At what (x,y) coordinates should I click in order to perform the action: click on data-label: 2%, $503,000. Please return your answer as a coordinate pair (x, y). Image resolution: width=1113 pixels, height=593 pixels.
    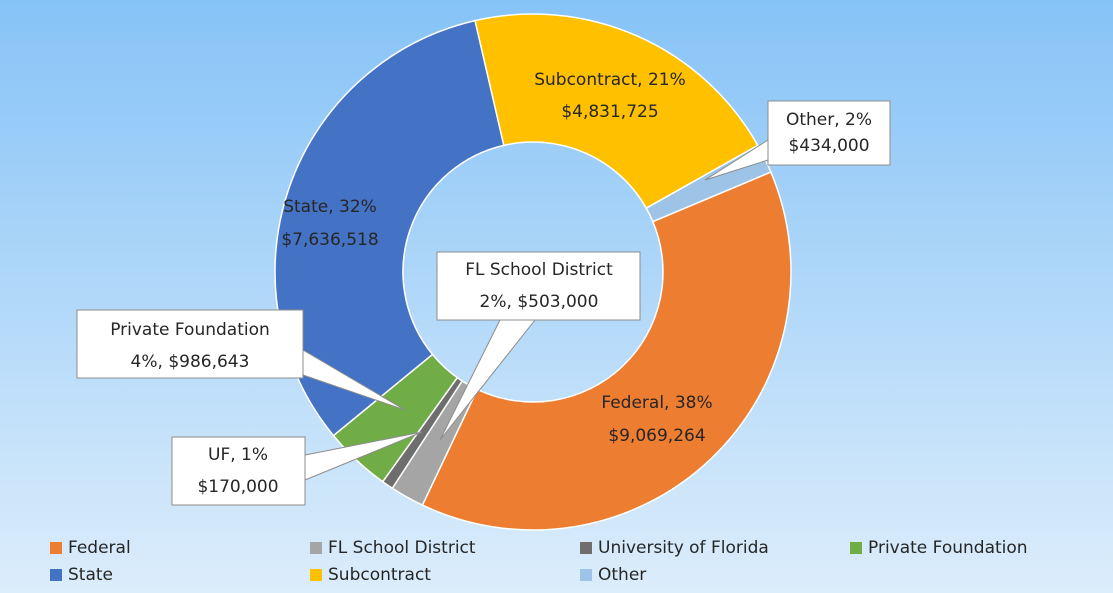
    Looking at the image, I should click on (539, 302).